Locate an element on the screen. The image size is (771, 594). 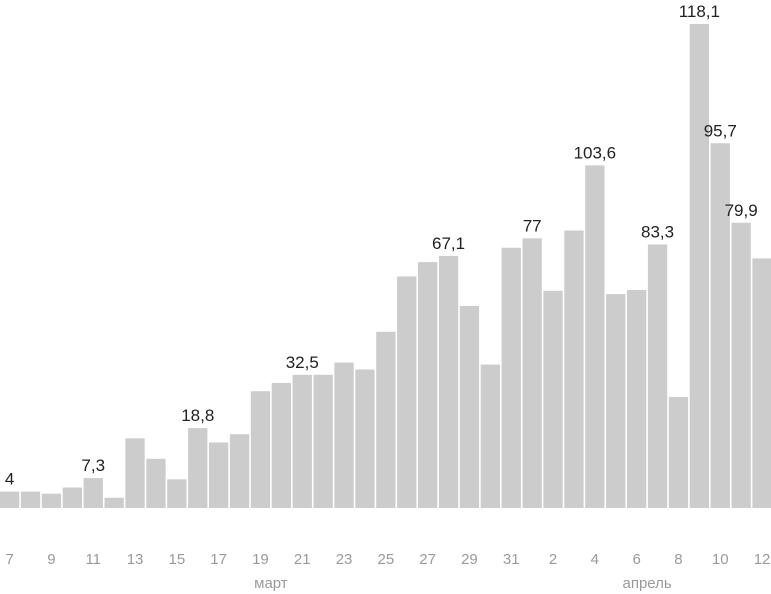
x-tick-label: 25 is located at coordinates (386, 559).